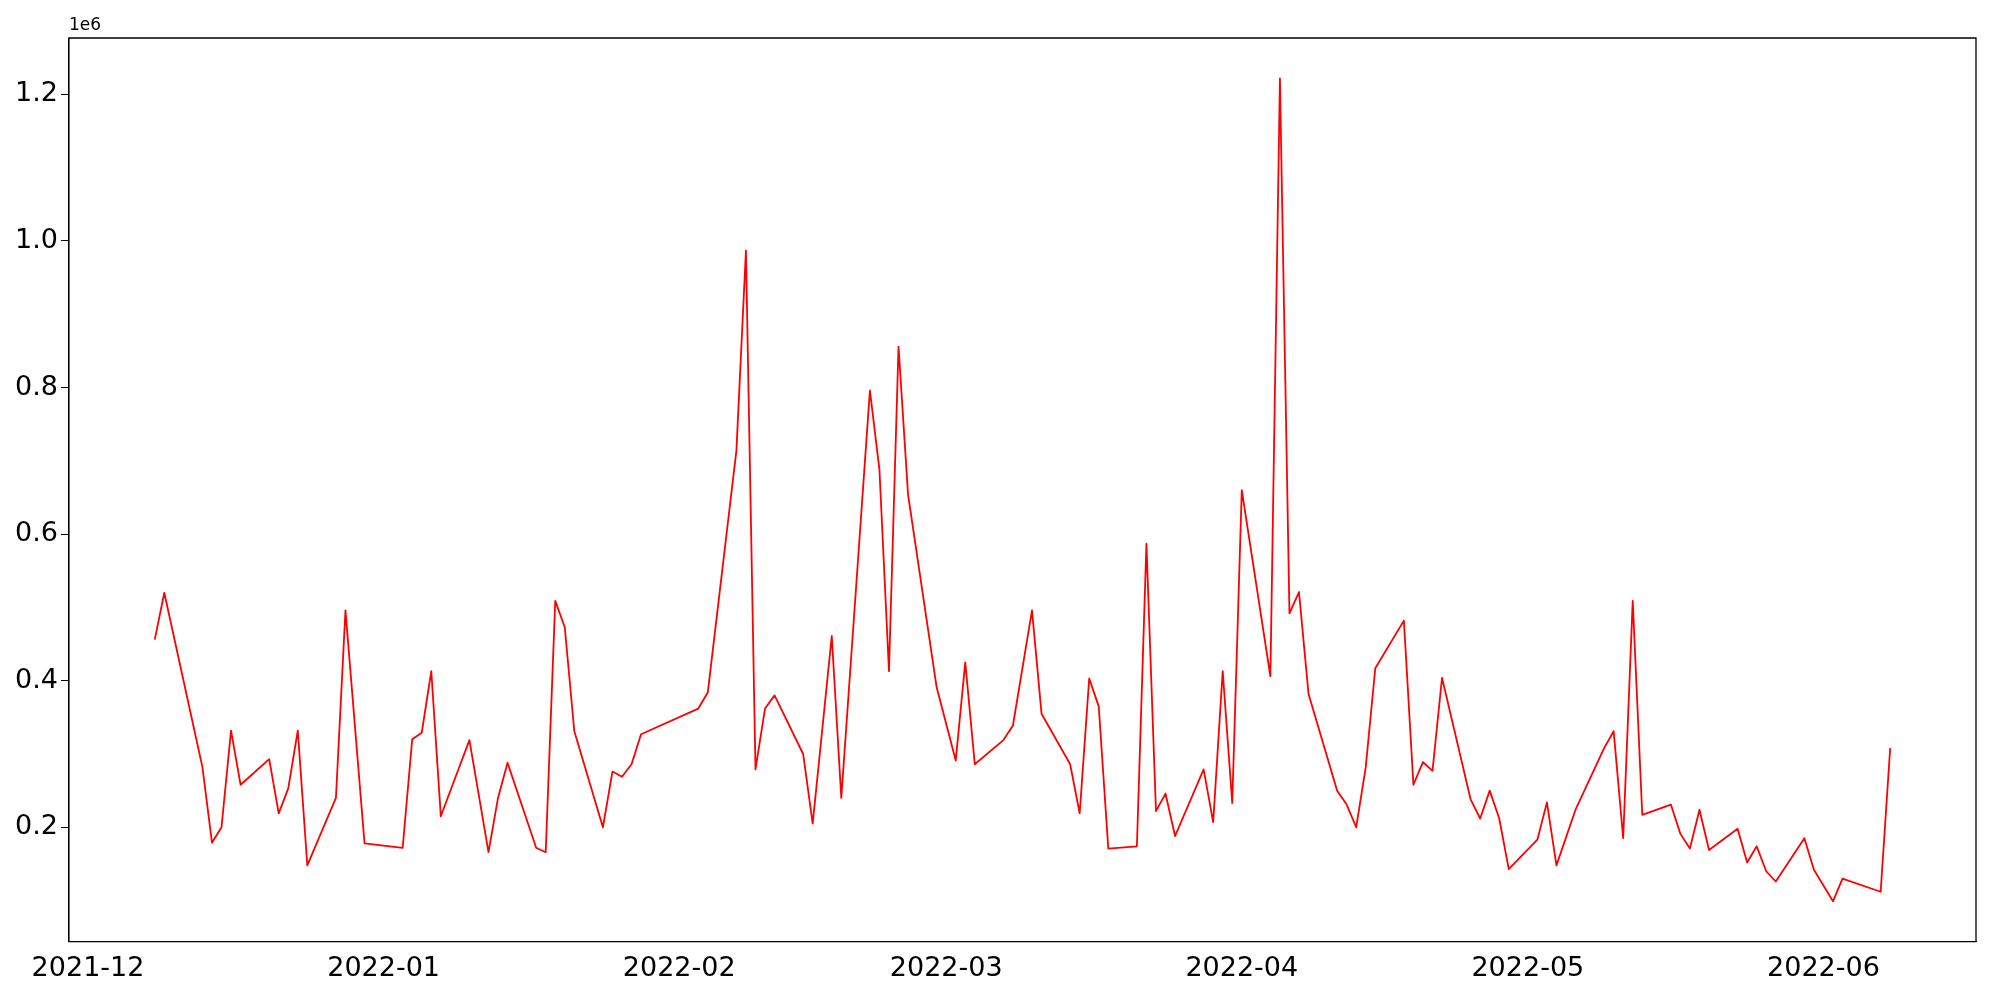 This screenshot has height=1000, width=2000. I want to click on x-tick-label: 2022-05, so click(1528, 966).